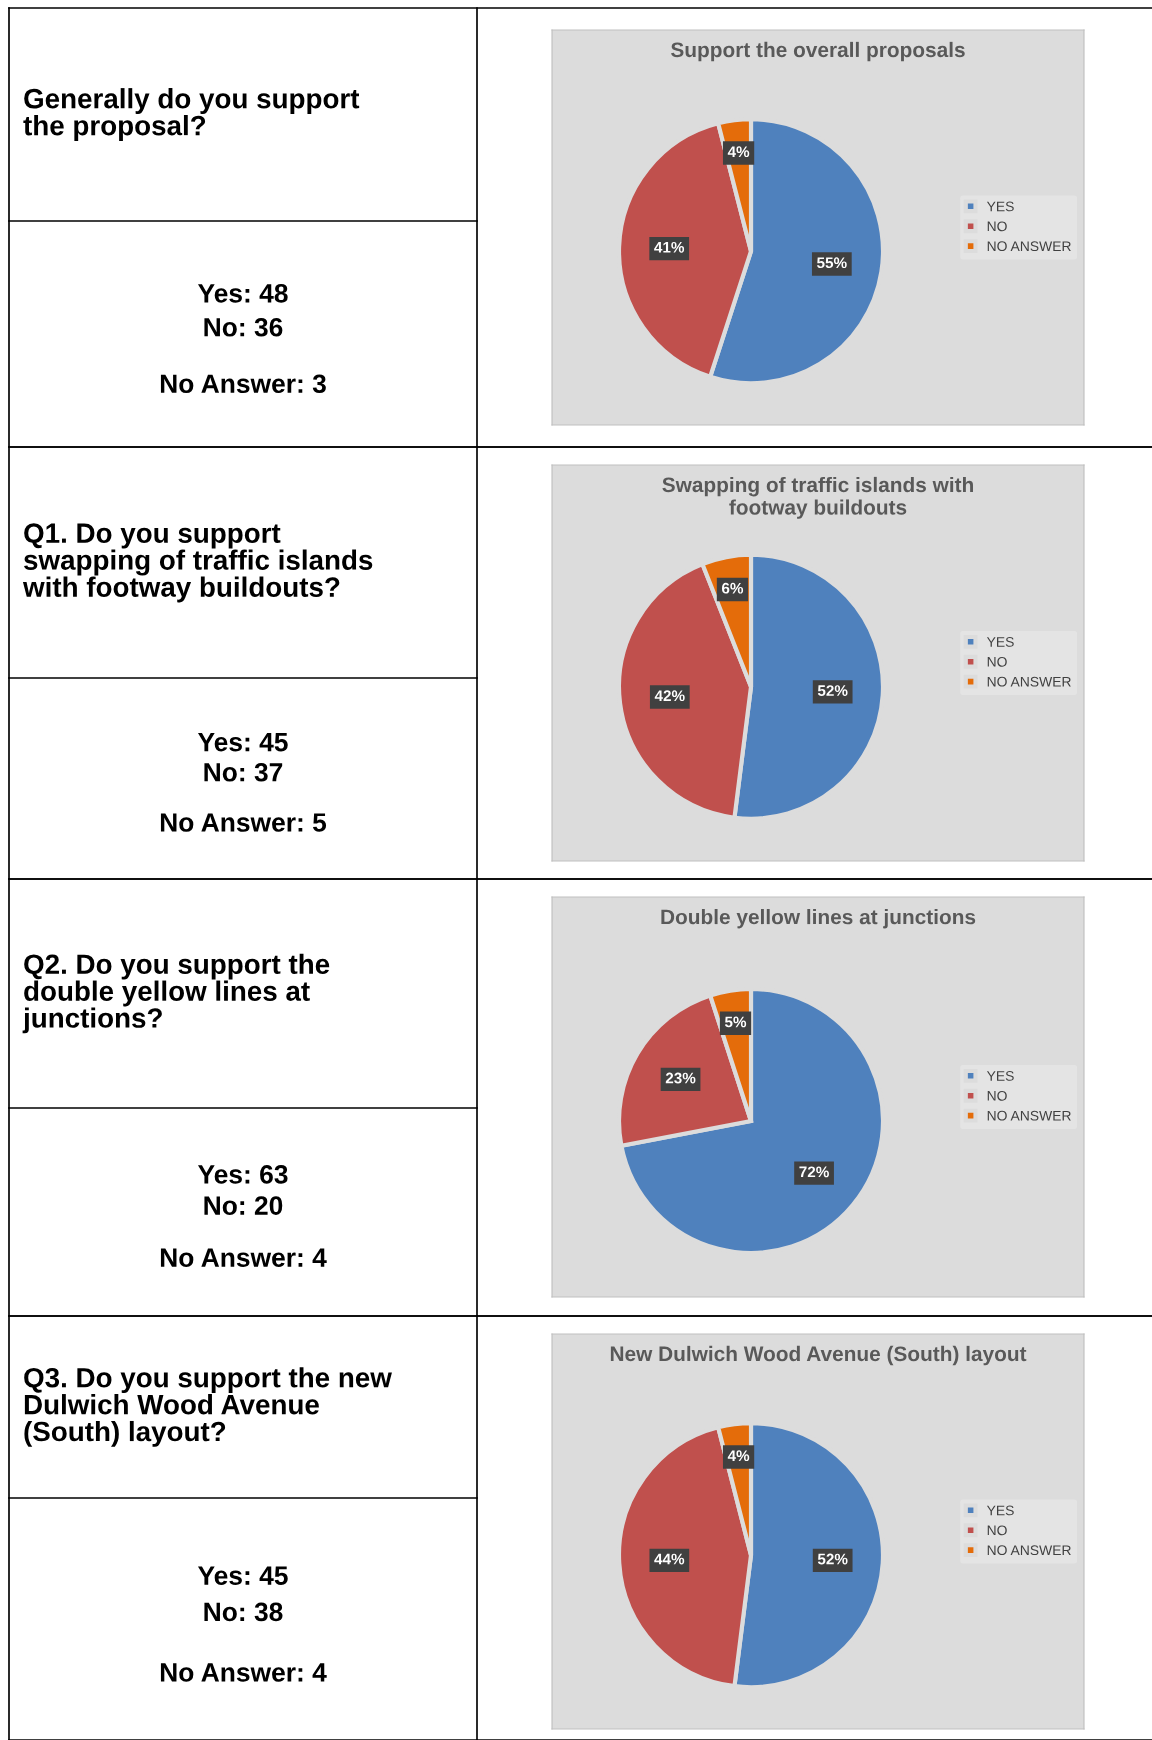  I want to click on data-label: 23%, so click(680, 1078).